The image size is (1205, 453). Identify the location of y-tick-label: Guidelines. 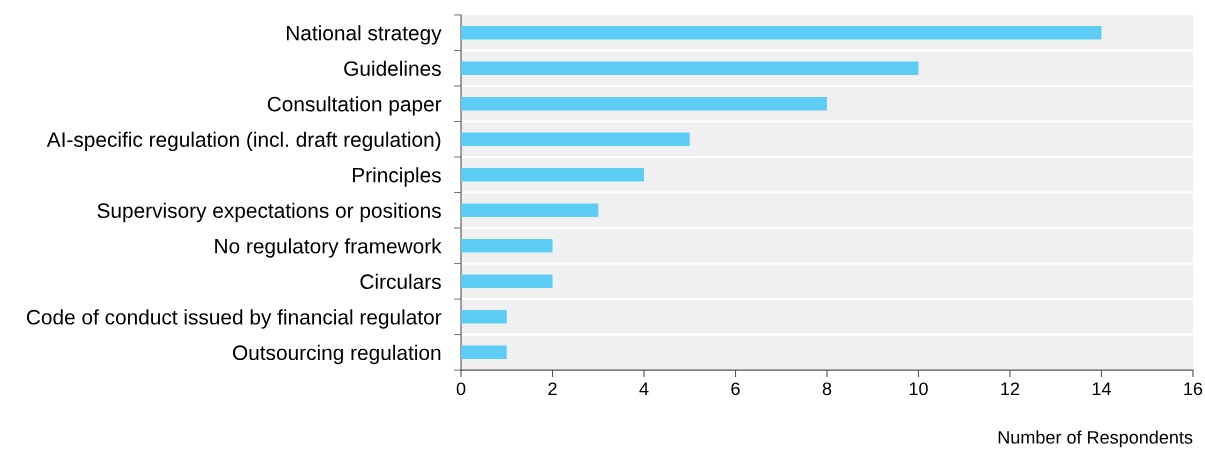
(392, 68).